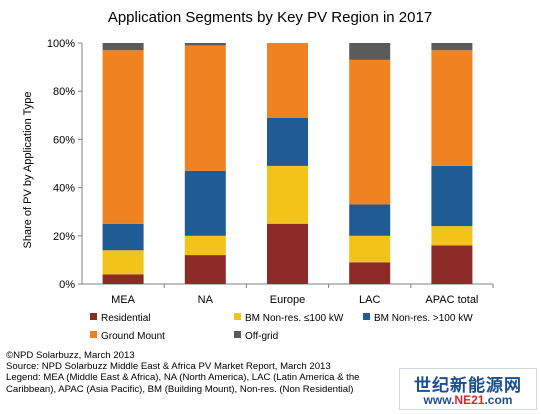  I want to click on watermark-title: 世纪新能源网, so click(468, 385).